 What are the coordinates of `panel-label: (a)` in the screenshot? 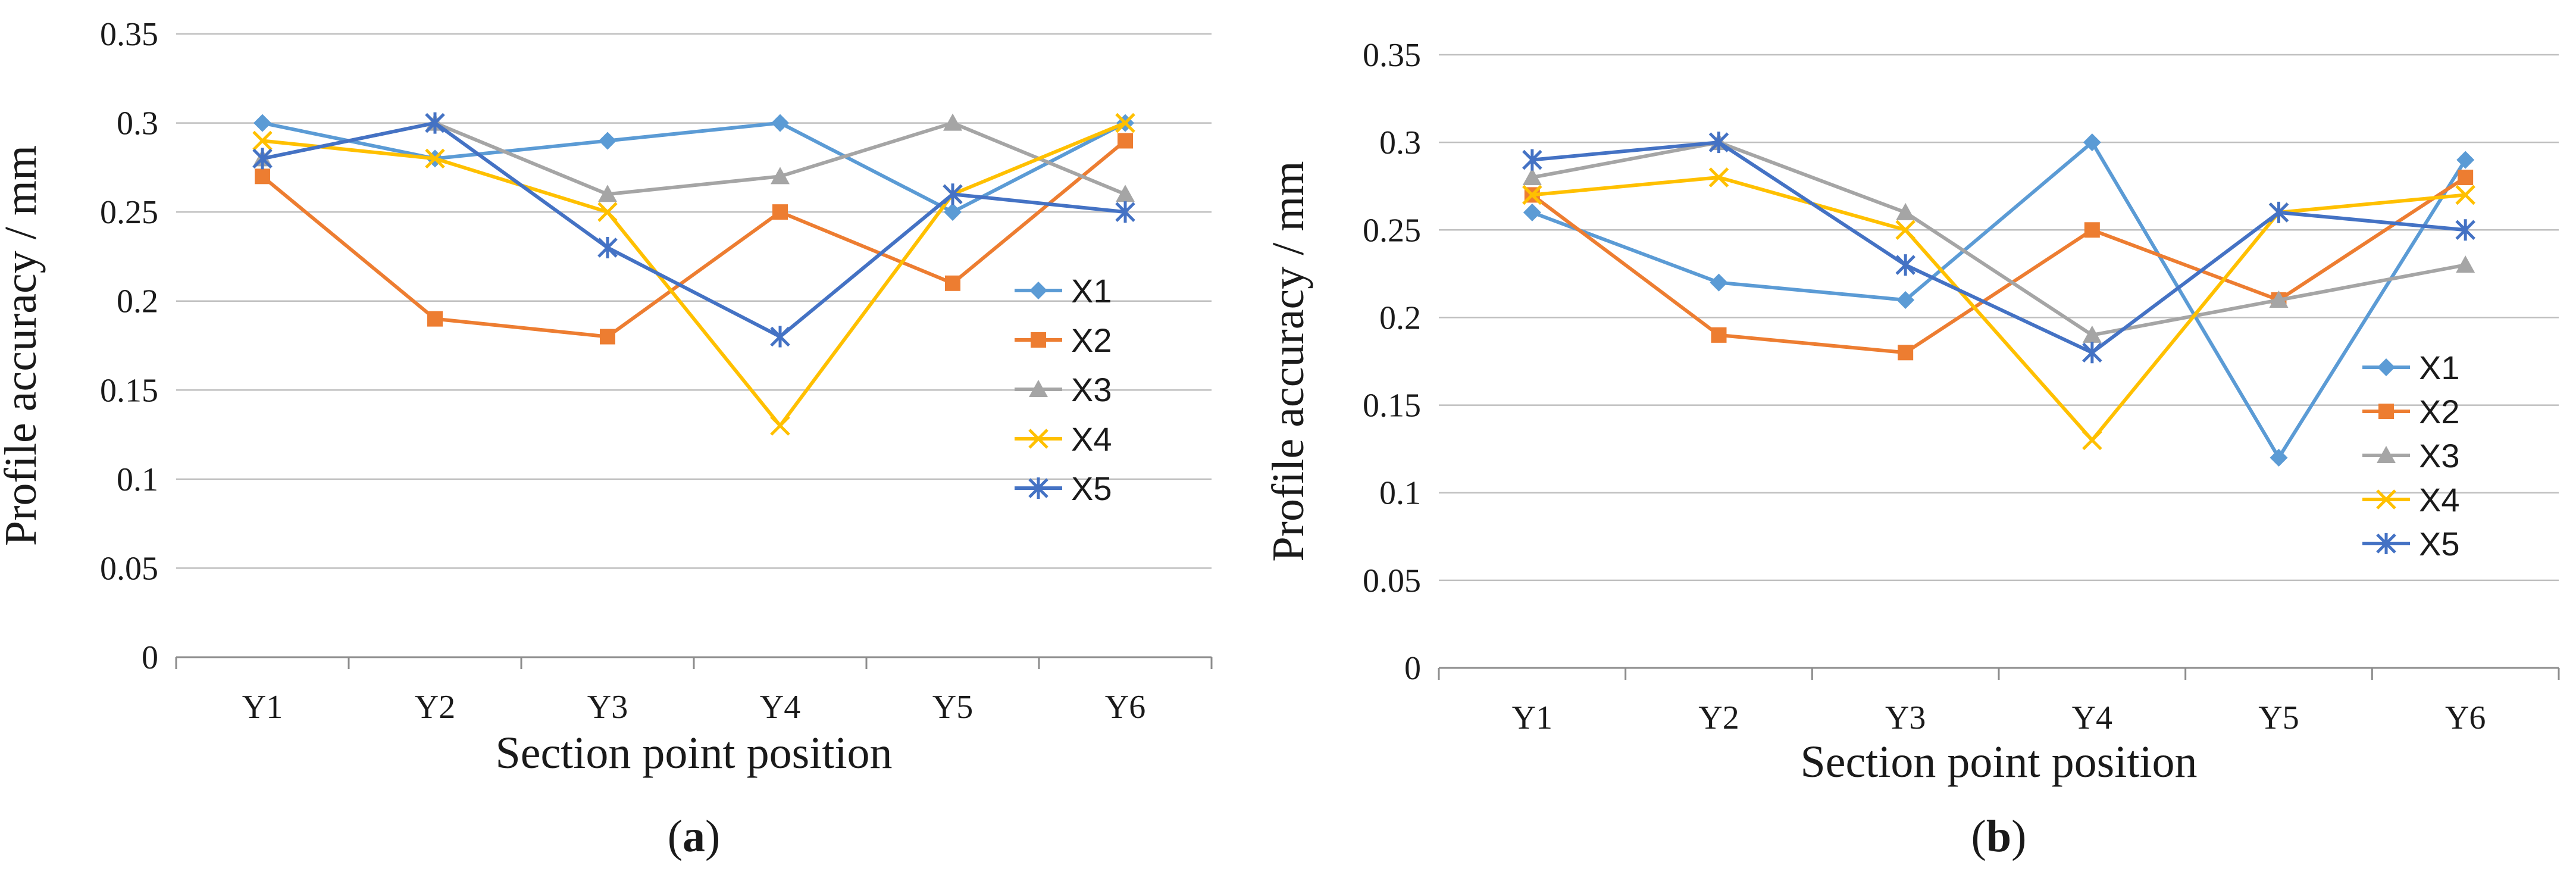 It's located at (694, 836).